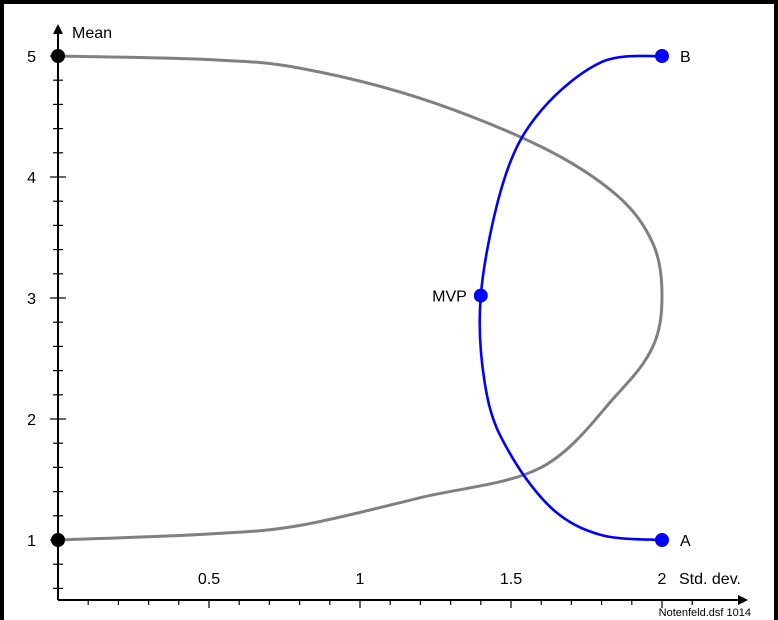 The width and height of the screenshot is (778, 620). What do you see at coordinates (92, 33) in the screenshot?
I see `y-axis-label: Mean` at bounding box center [92, 33].